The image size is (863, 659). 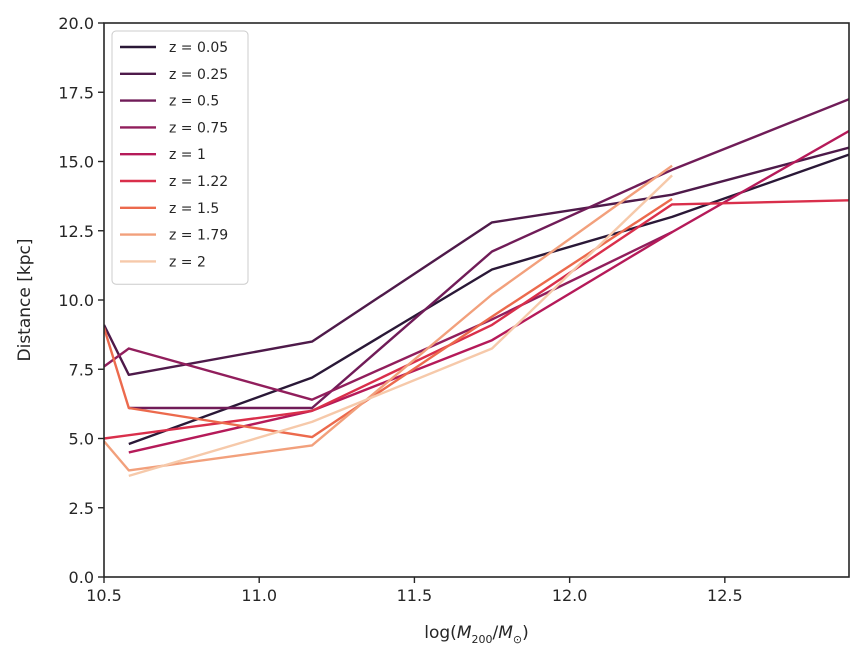 What do you see at coordinates (476, 634) in the screenshot?
I see `x-axis-label: log(M200/M⊙)` at bounding box center [476, 634].